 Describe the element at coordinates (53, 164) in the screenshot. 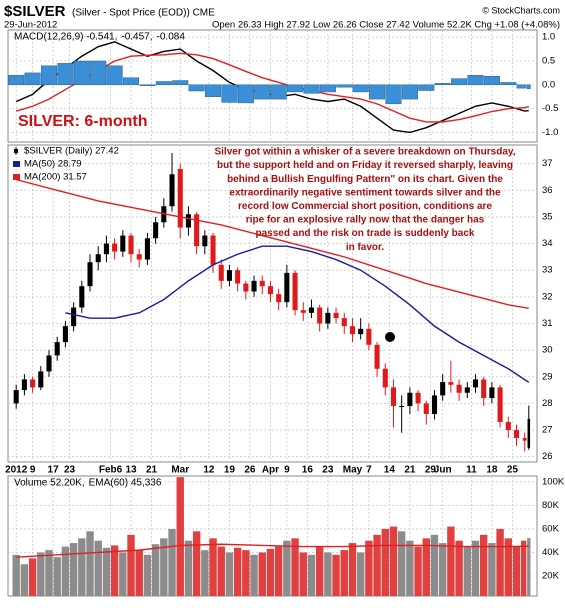

I see `legend-label: MA(50) 28.79` at that location.